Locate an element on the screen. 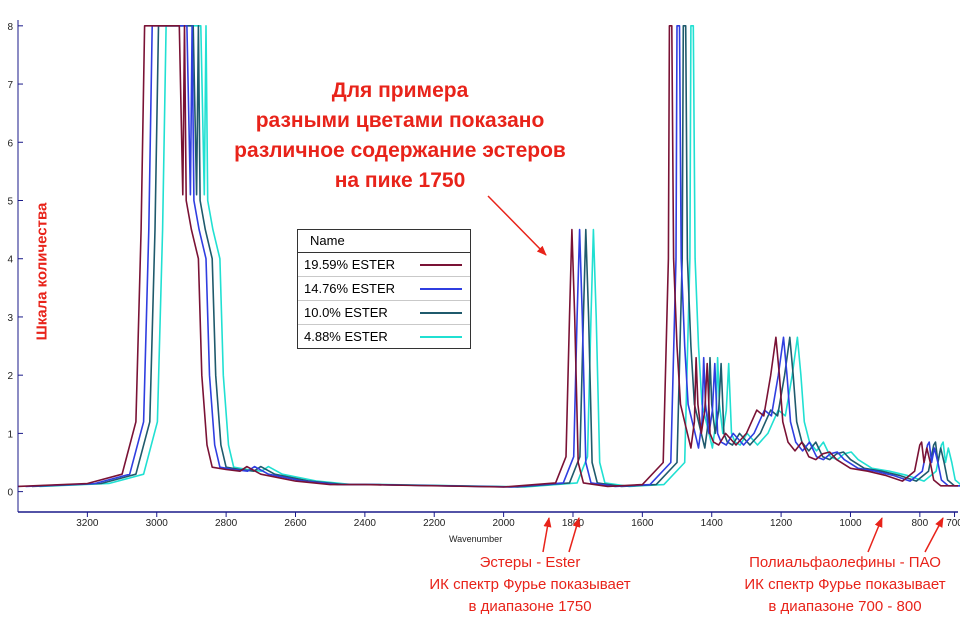 Image resolution: width=960 pixels, height=631 pixels. x-tick-label: 2400 is located at coordinates (365, 523).